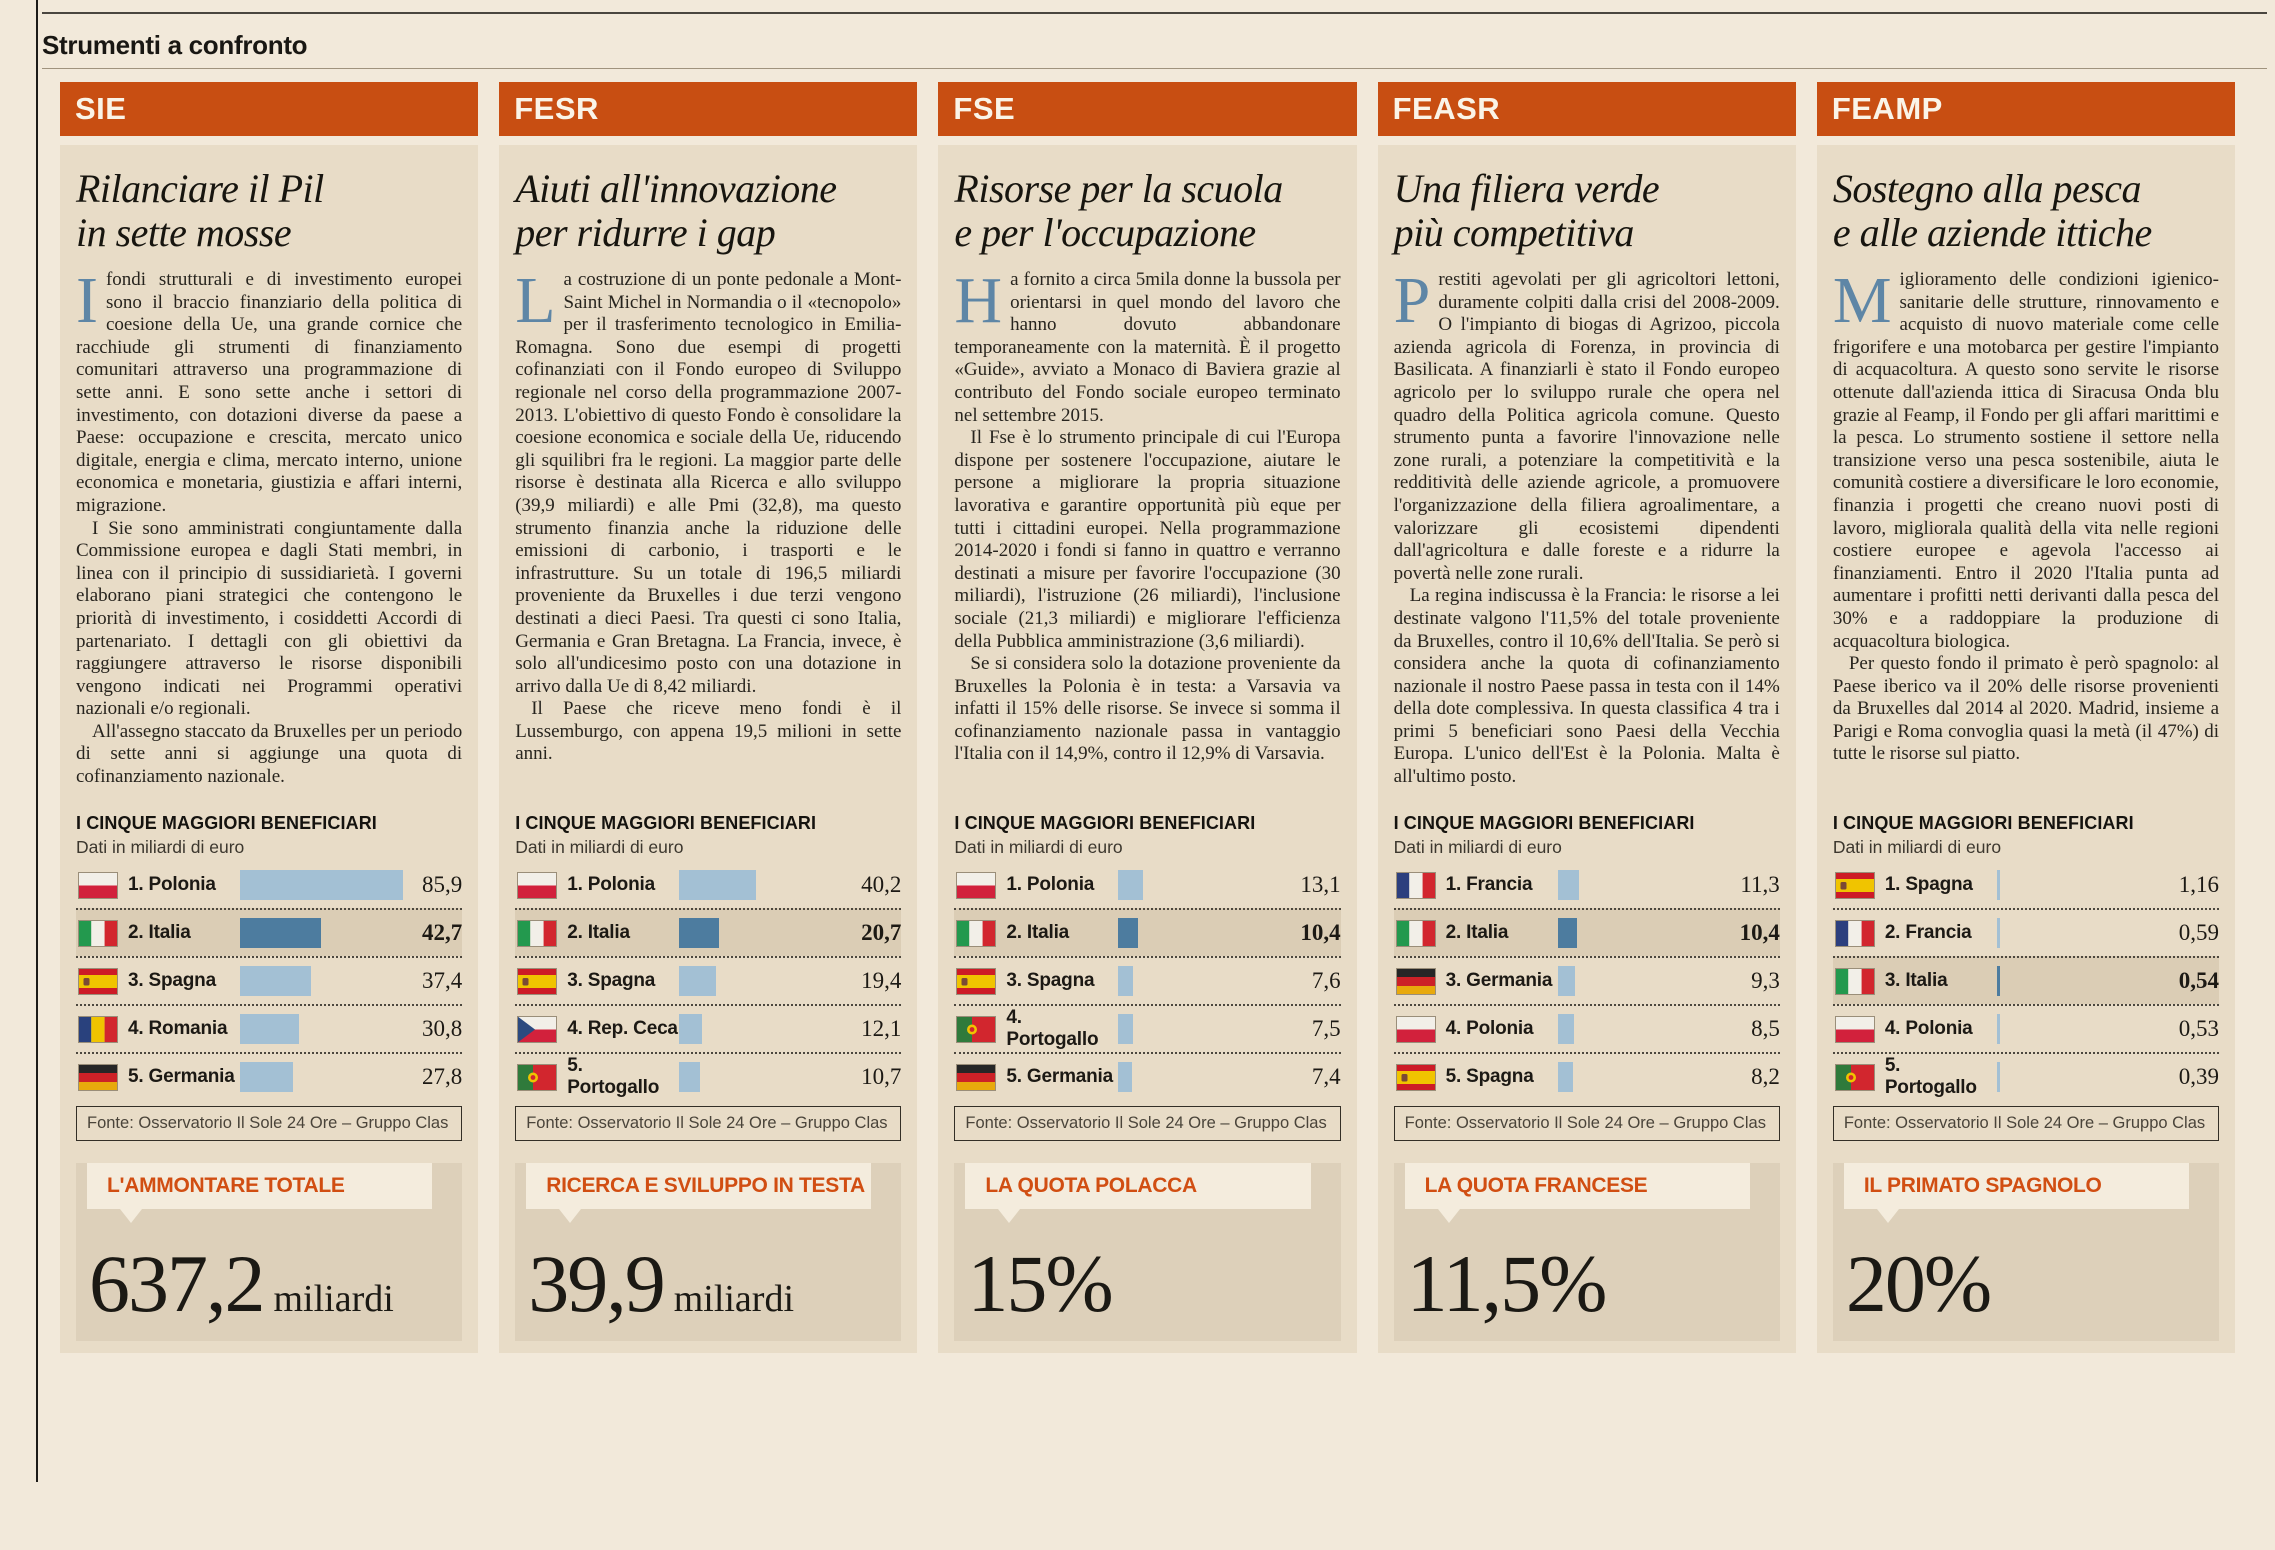 The height and width of the screenshot is (1550, 2275). I want to click on stat-card: LA QUOTA FRANCESE 11,5%, so click(1586, 1252).